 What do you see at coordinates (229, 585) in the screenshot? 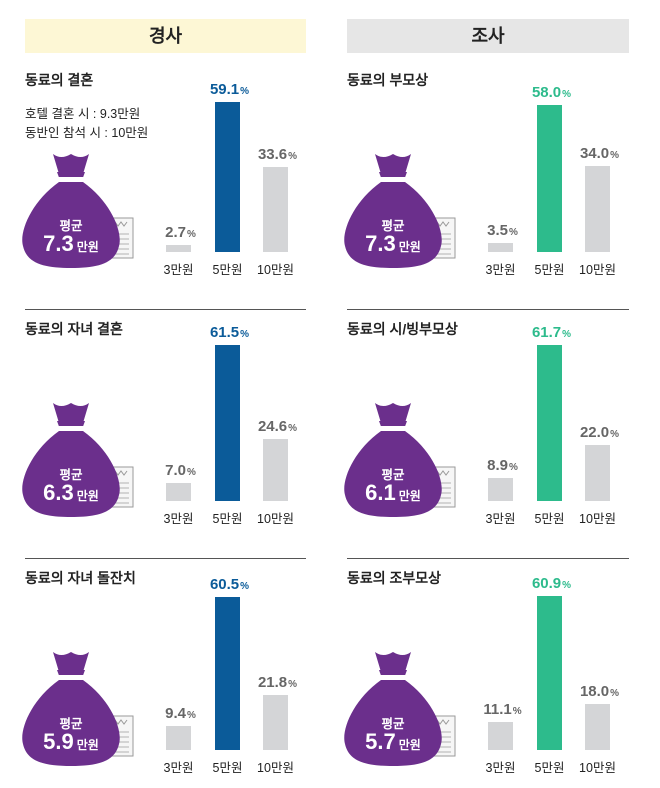
I see `bar-value-label: 60.5%` at bounding box center [229, 585].